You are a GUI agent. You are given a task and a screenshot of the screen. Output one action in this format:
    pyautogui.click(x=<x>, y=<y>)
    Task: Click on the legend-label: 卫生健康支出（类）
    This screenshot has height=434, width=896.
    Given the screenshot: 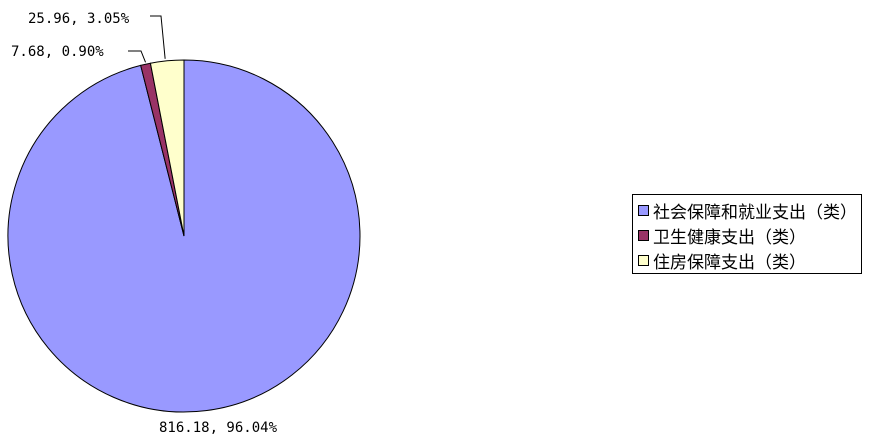 What is the action you would take?
    pyautogui.click(x=729, y=238)
    